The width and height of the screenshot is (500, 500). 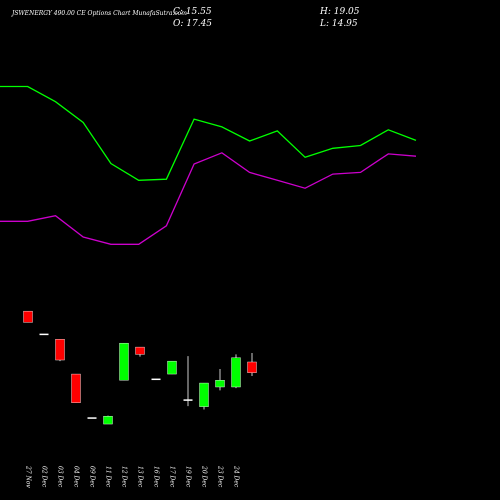 What do you see at coordinates (92, 477) in the screenshot?
I see `x-tick-label: 09 Dec` at bounding box center [92, 477].